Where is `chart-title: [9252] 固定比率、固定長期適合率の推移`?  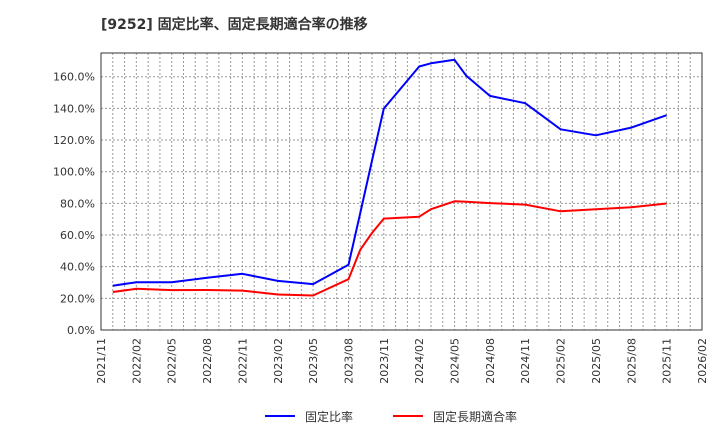
chart-title: [9252] 固定比率、固定長期適合率の推移 is located at coordinates (234, 25).